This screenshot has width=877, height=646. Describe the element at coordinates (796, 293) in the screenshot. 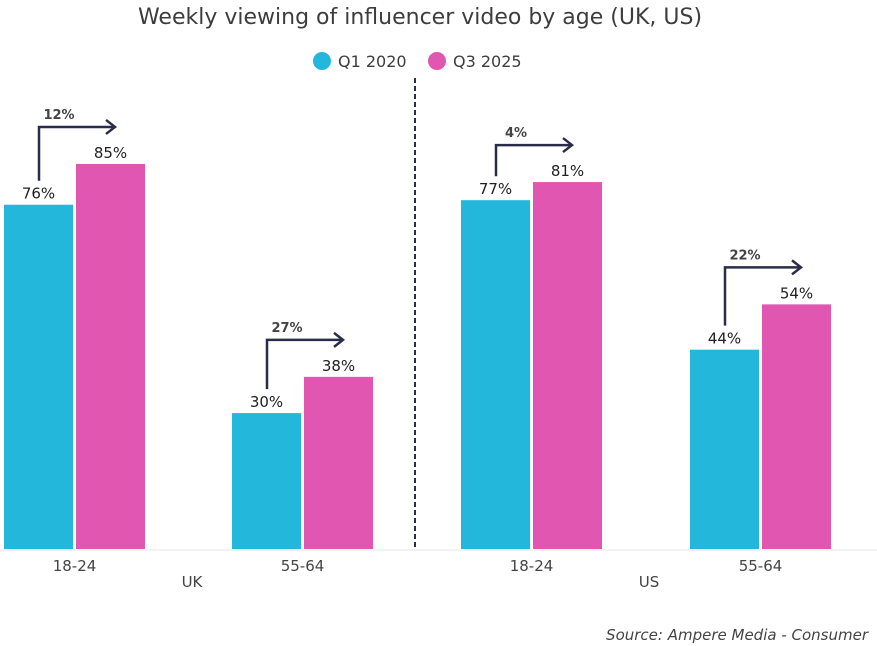

I see `value-label-3-1: 54%` at that location.